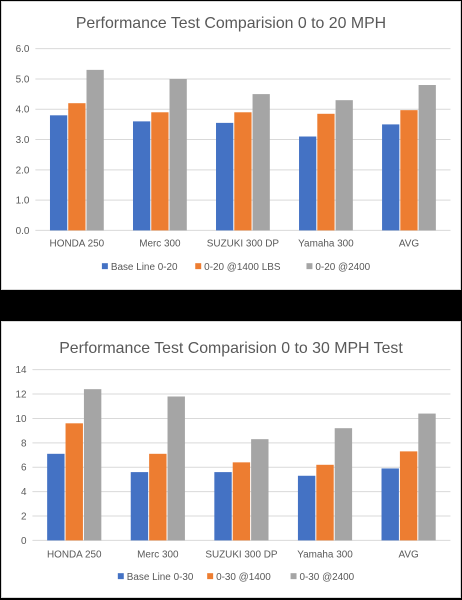 Image resolution: width=462 pixels, height=600 pixels. I want to click on y-tick-label: 5.0, so click(23, 79).